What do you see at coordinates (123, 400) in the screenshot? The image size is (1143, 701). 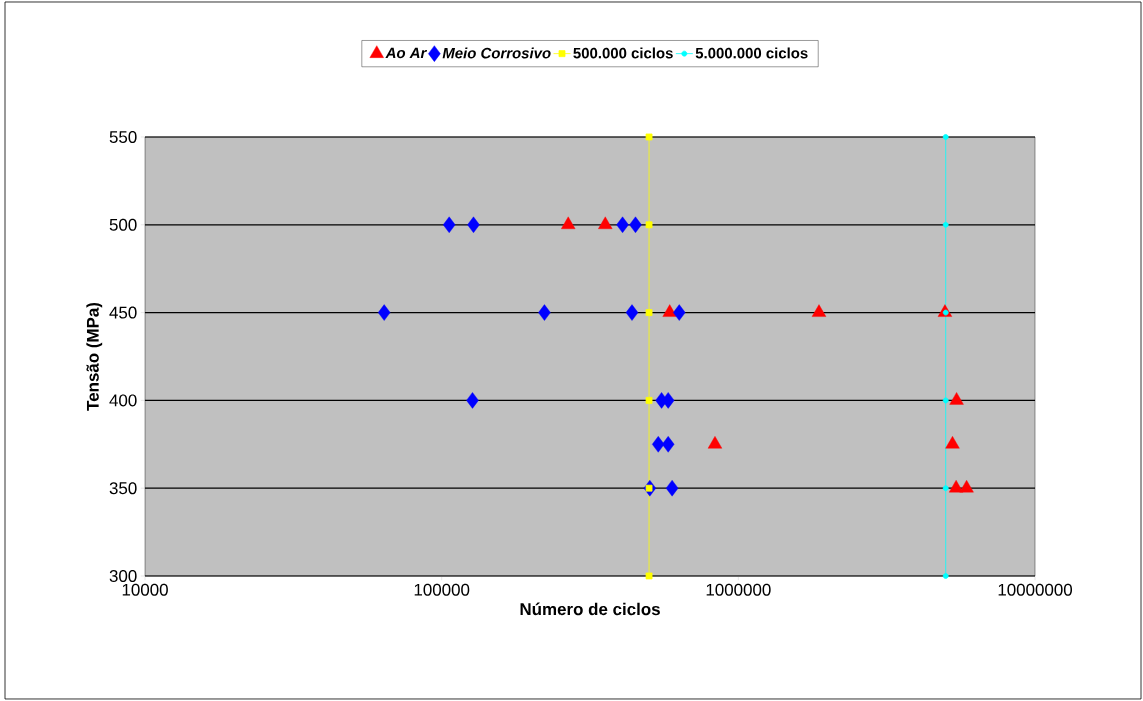 I see `y-tick-label: 400` at bounding box center [123, 400].